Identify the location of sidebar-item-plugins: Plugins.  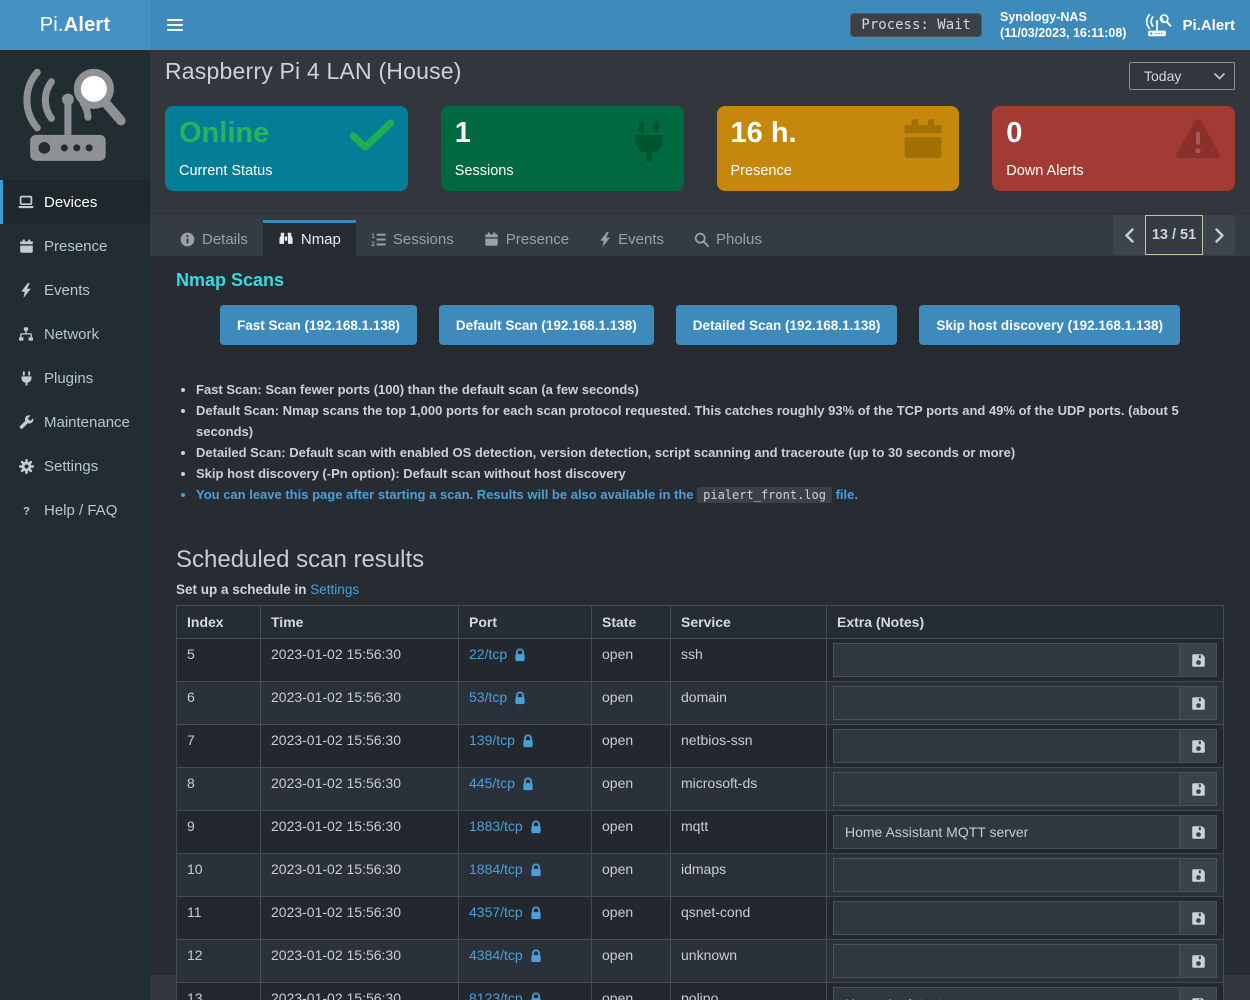
(75, 378).